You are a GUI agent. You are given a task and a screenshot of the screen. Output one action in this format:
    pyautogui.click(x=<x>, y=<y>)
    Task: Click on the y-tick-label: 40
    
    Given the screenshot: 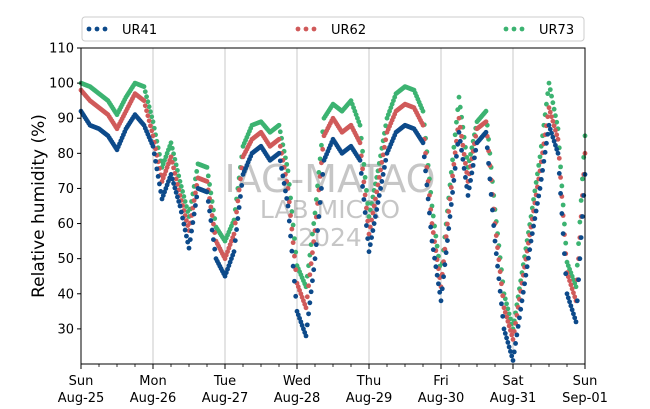 What is the action you would take?
    pyautogui.click(x=65, y=294)
    